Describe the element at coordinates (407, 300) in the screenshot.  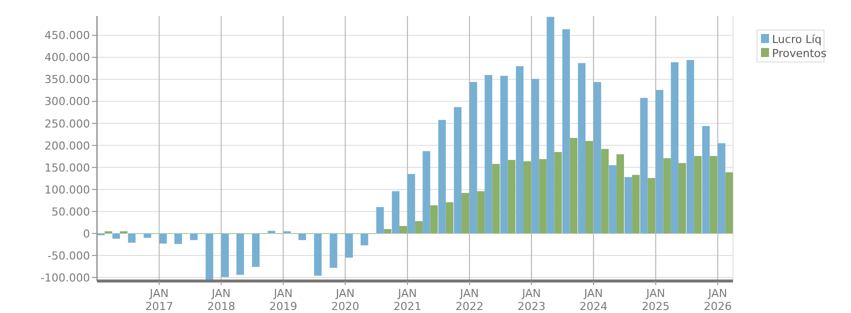
I see `x-tick-label: JAN 2021` at that location.